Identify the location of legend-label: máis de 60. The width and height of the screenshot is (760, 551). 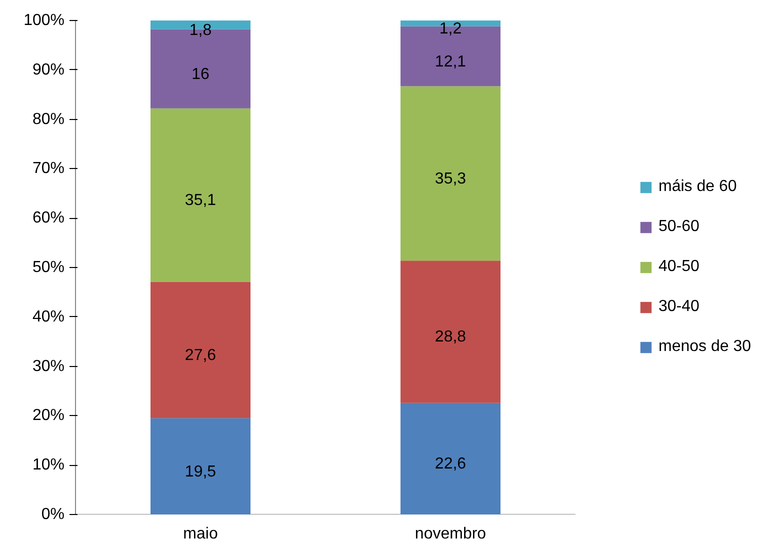
(697, 187).